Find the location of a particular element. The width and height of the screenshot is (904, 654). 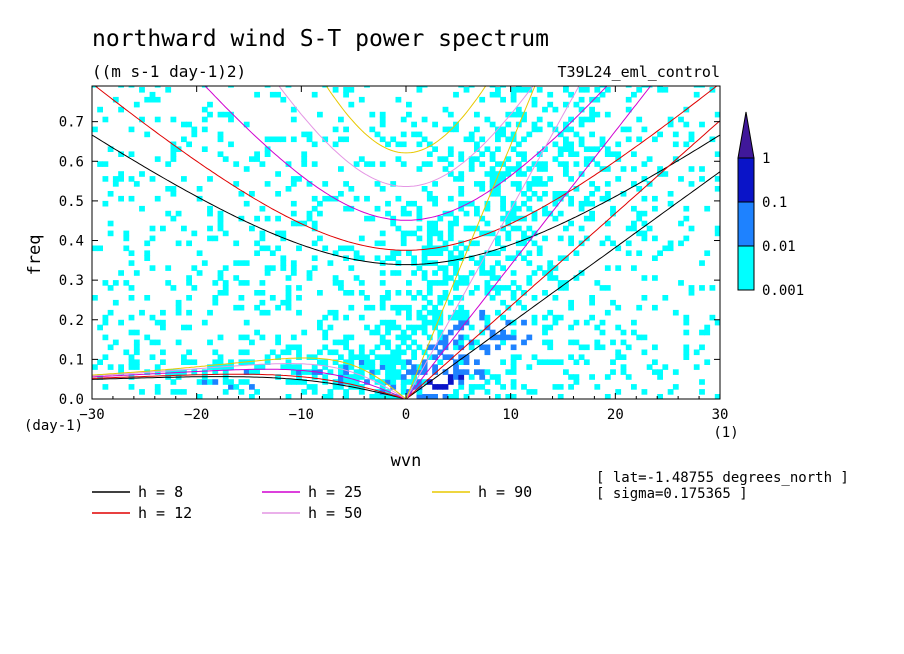

legend-label: h = 25 is located at coordinates (335, 492).